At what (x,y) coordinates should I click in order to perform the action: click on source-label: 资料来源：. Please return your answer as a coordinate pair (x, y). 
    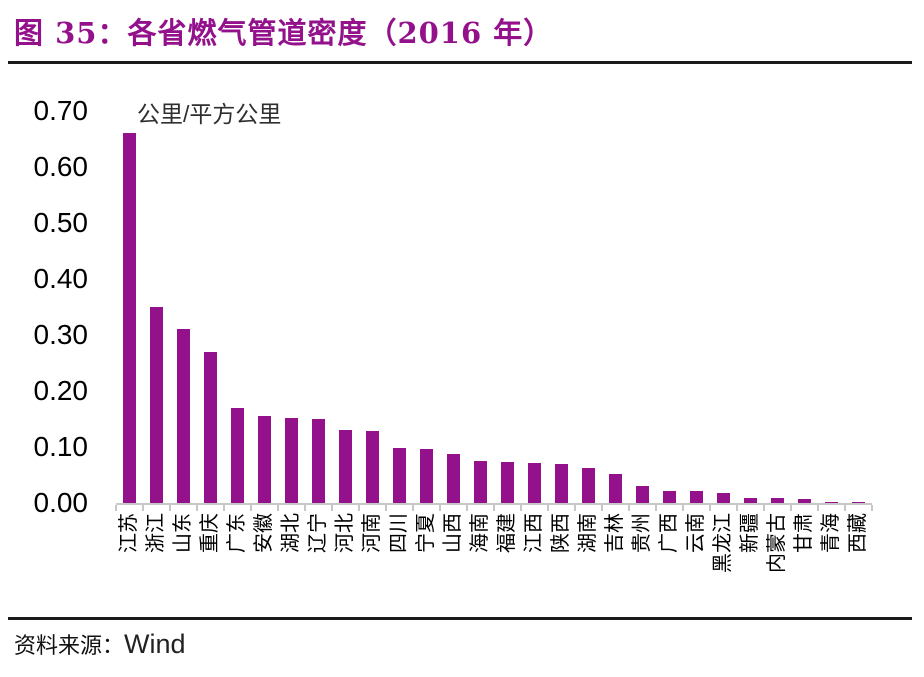
    Looking at the image, I should click on (69, 646).